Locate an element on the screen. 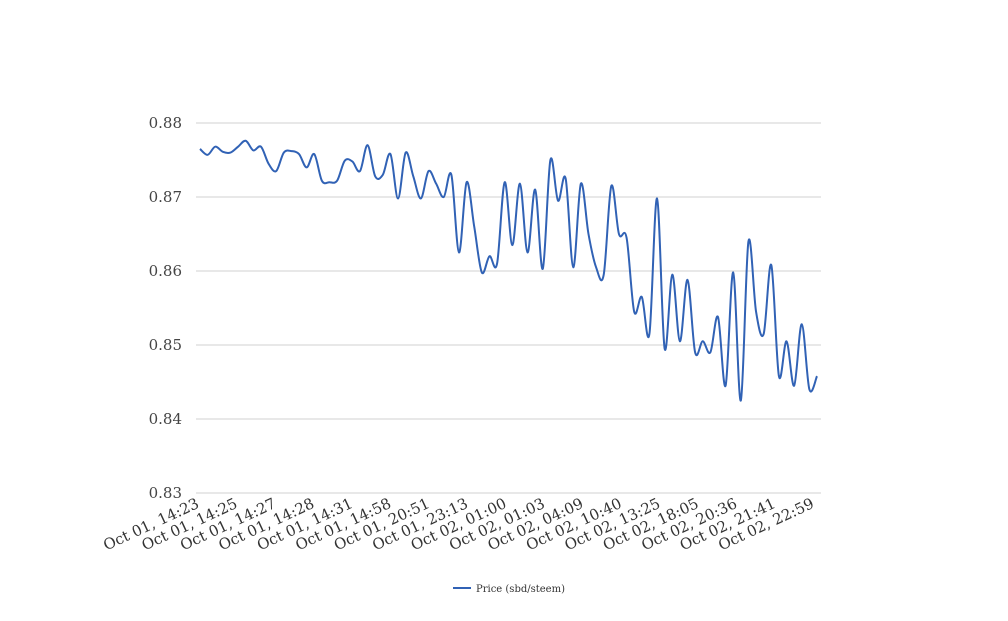 The image size is (1008, 621). legend: Price (sbd/steem) is located at coordinates (509, 589).